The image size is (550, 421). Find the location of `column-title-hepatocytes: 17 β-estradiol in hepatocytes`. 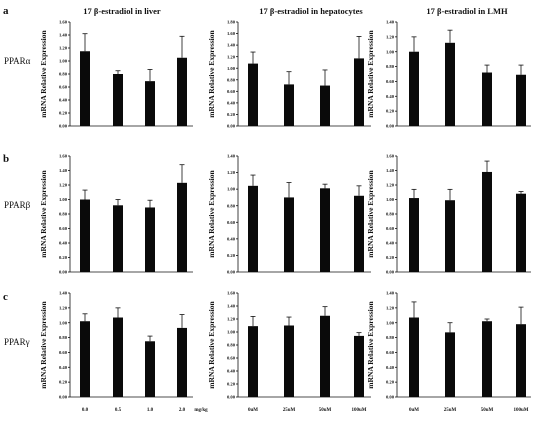

column-title-hepatocytes: 17 β-estradiol in hepatocytes is located at coordinates (311, 11).